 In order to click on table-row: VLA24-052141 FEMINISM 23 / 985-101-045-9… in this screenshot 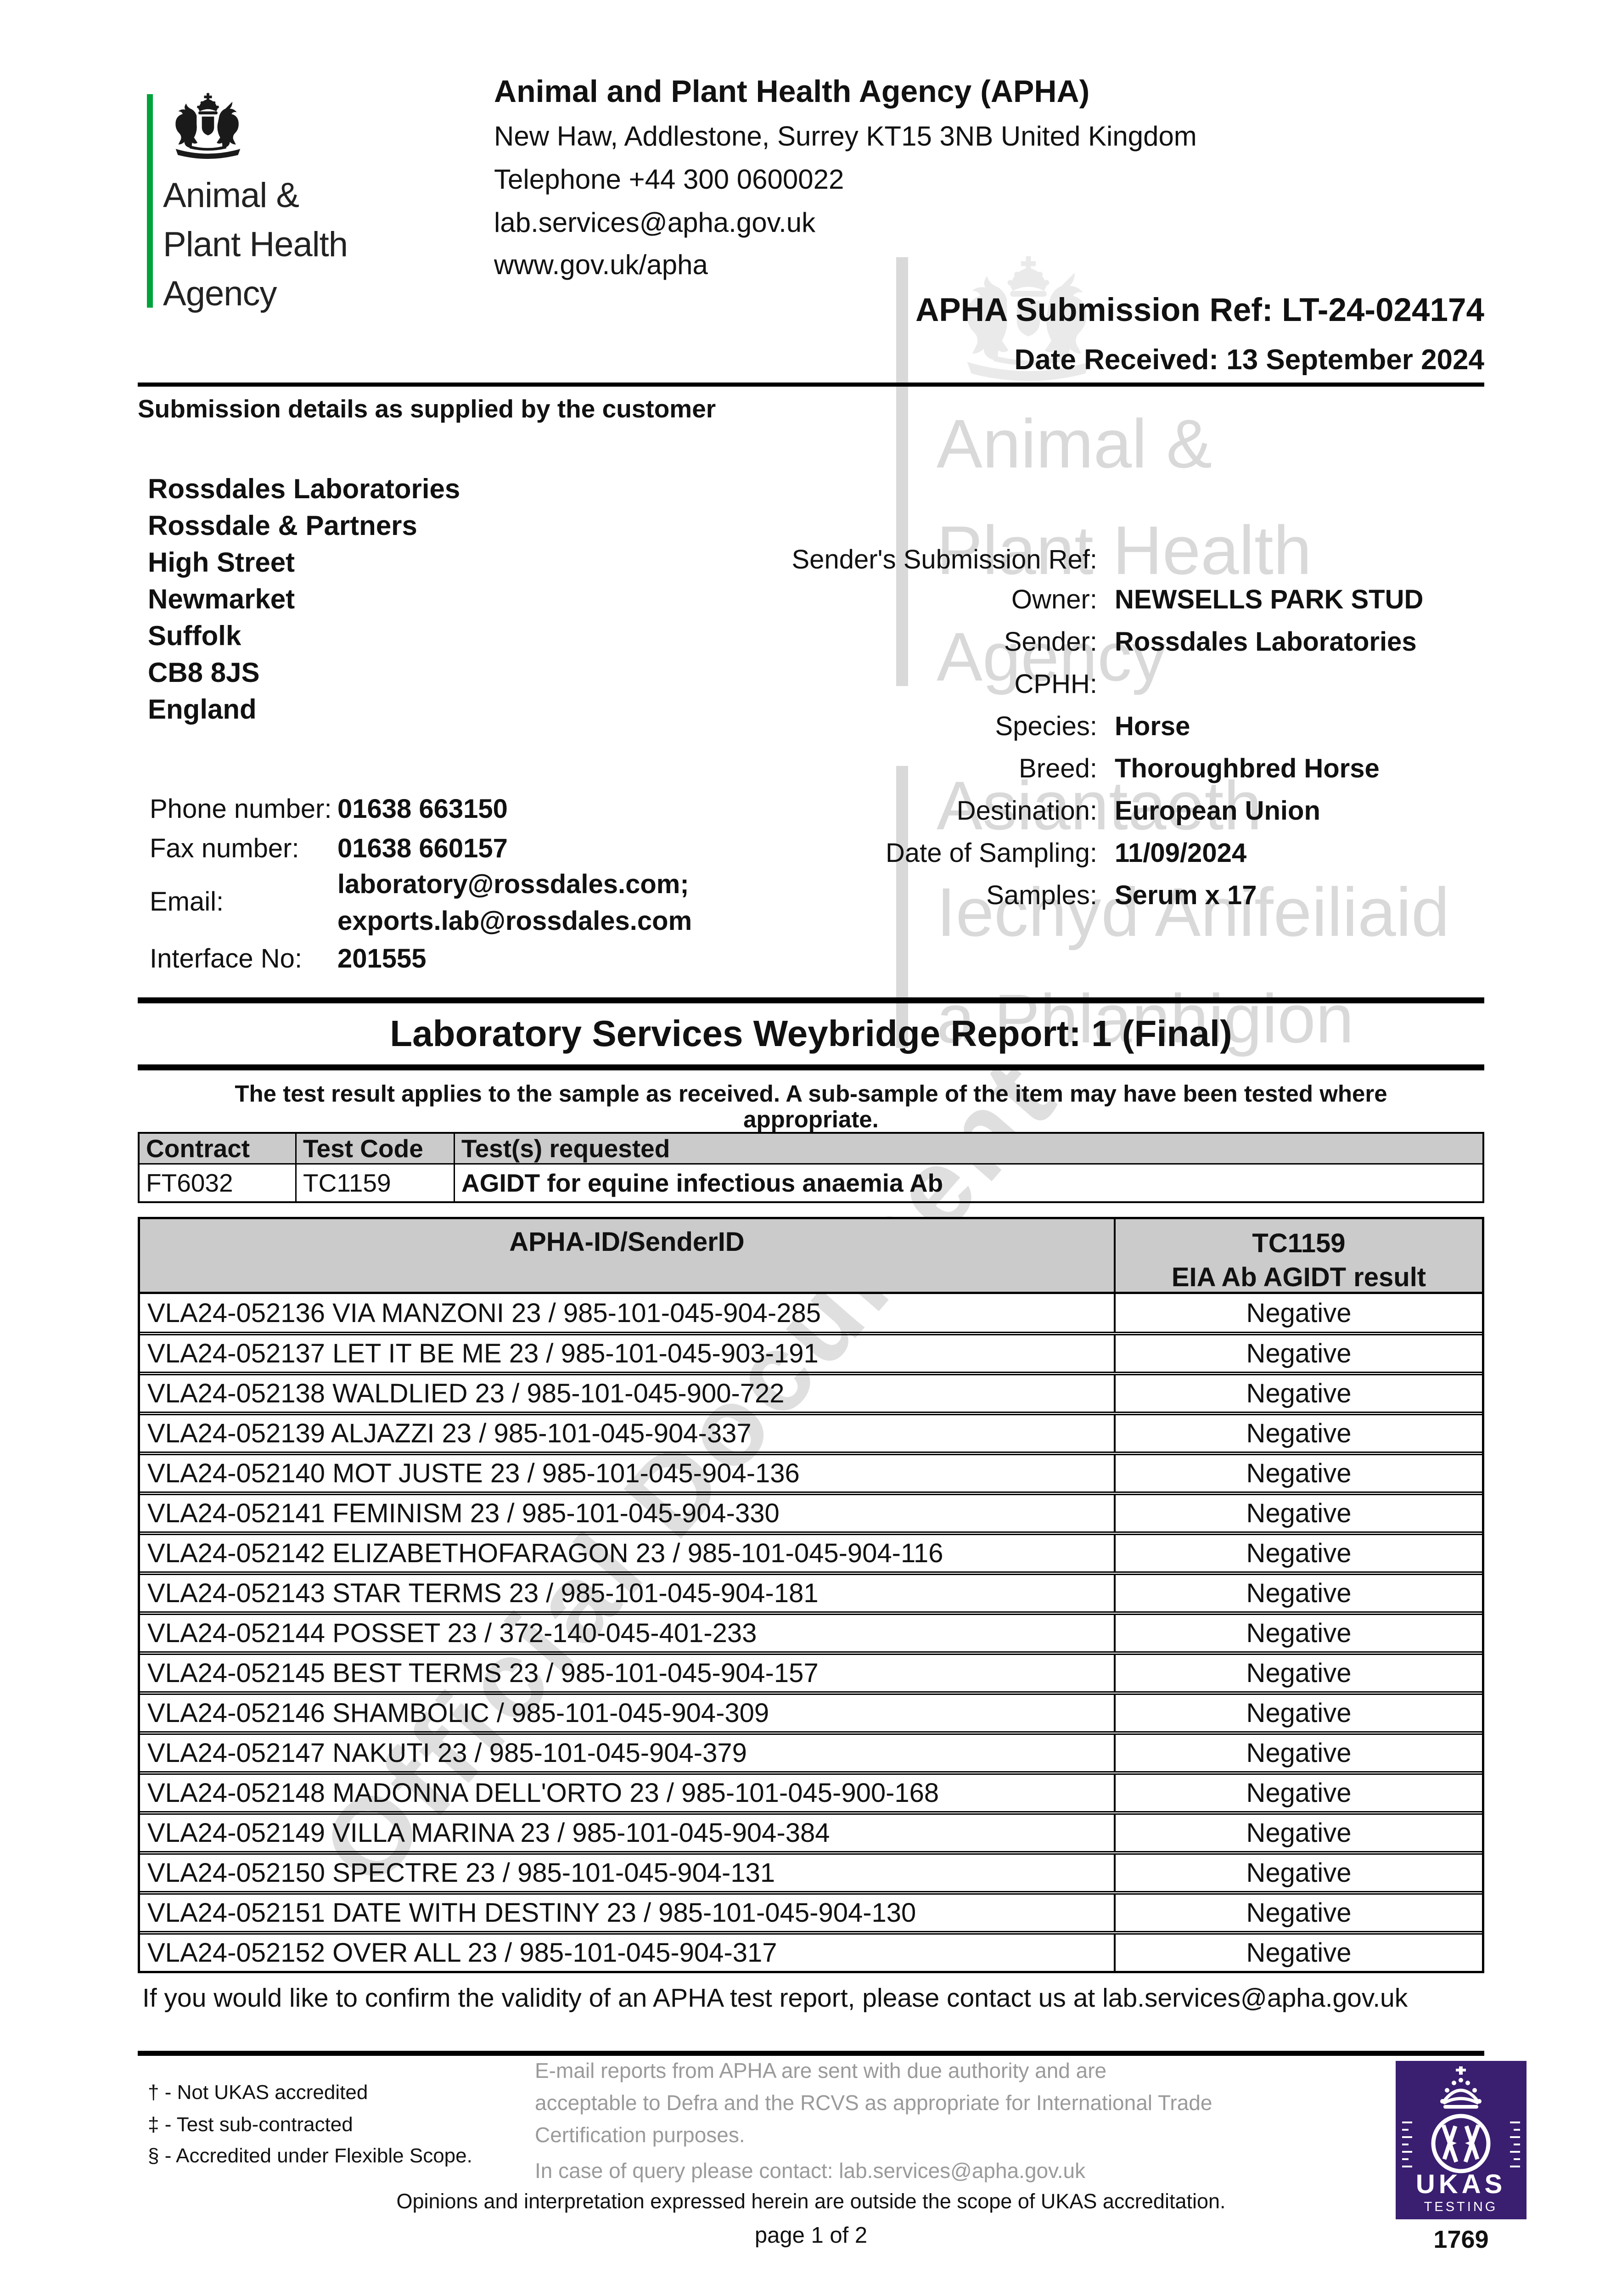, I will do `click(811, 1511)`.